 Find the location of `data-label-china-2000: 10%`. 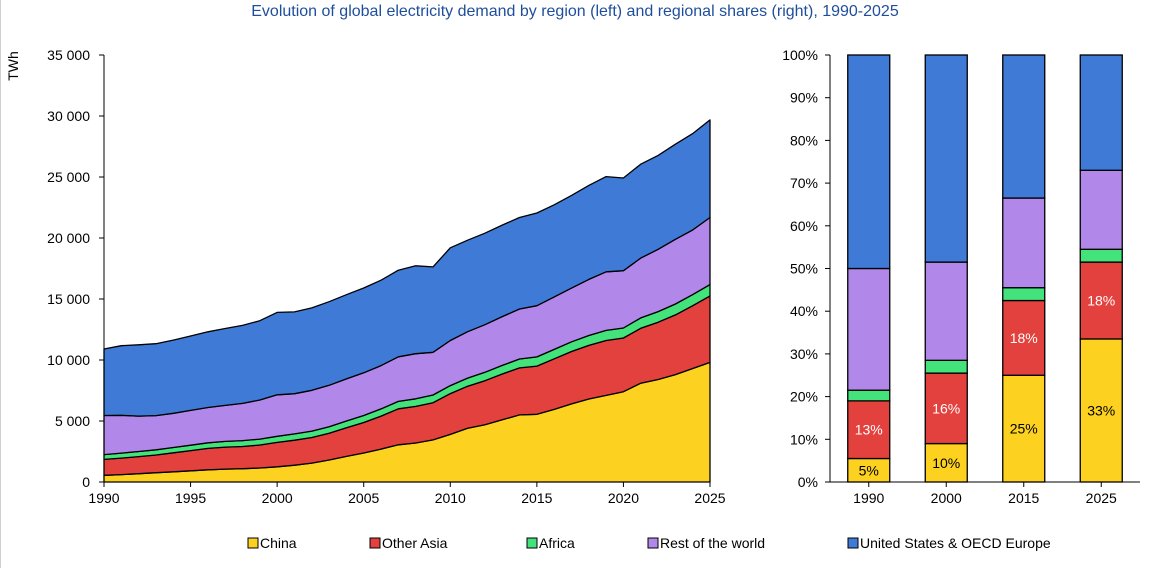

data-label-china-2000: 10% is located at coordinates (946, 463).